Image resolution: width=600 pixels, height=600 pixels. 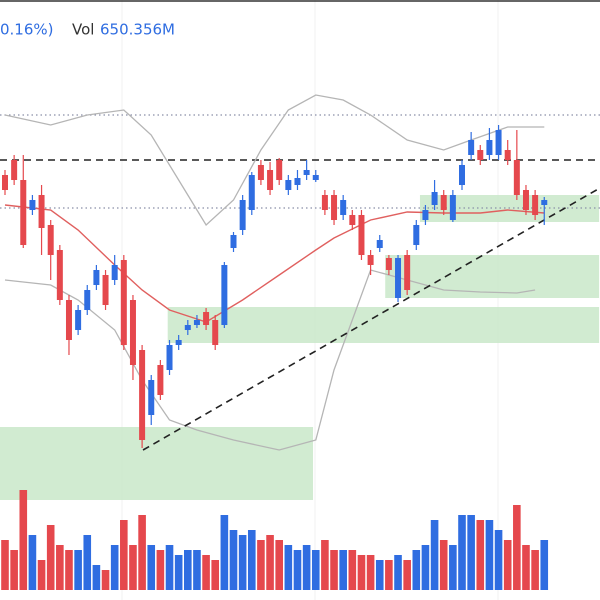 I want to click on vol-value: 650.356M, so click(x=137, y=30).